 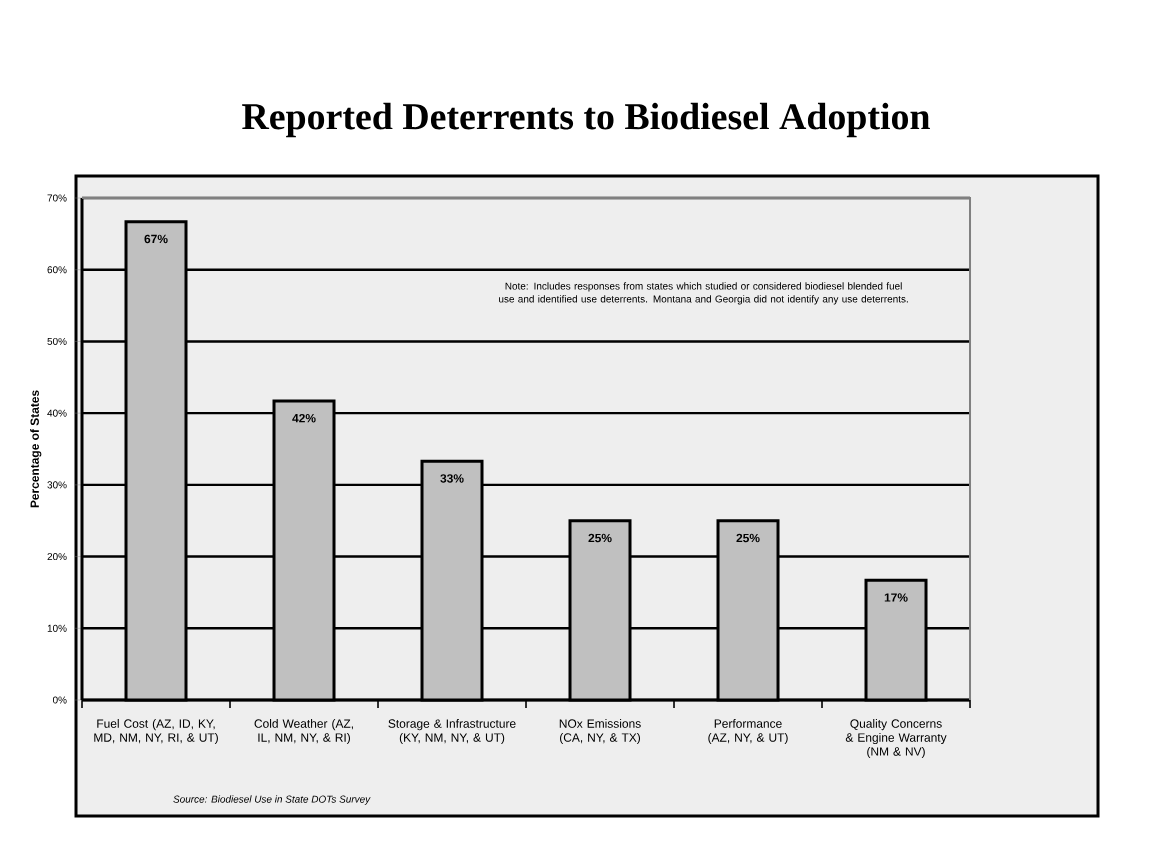 What do you see at coordinates (586, 120) in the screenshot?
I see `chart-title: Reported Deterrents to Biodiesel Adoption` at bounding box center [586, 120].